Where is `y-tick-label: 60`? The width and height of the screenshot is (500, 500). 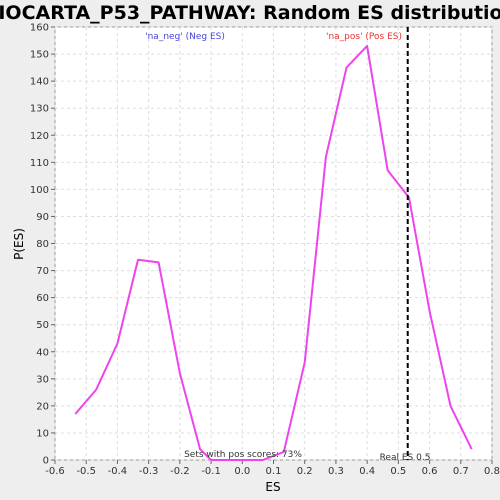 y-tick-label: 60 is located at coordinates (42, 298).